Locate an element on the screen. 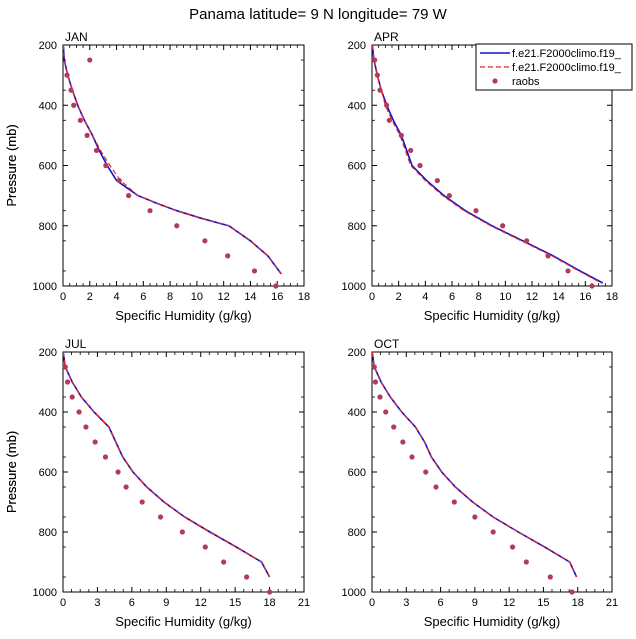  legend-box is located at coordinates (554, 67).